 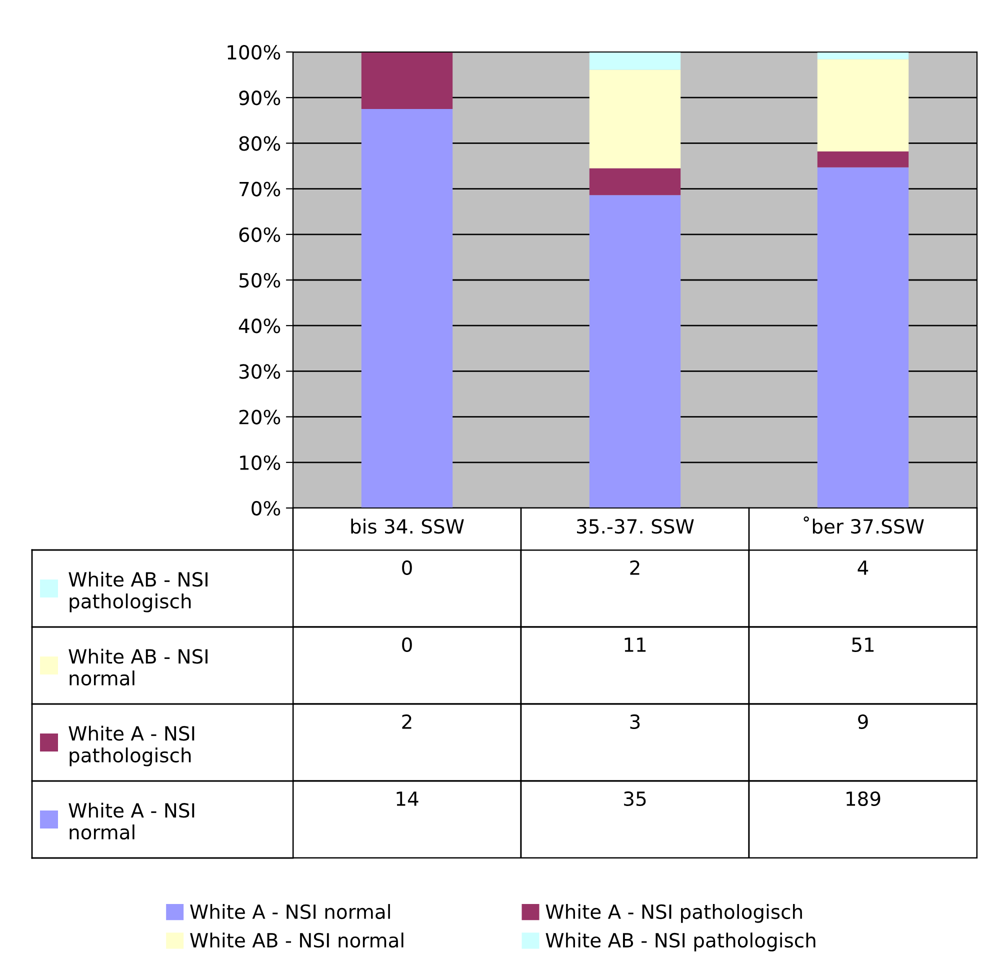 I want to click on y-tick-label: White AB - NSI normal, so click(x=138, y=667).